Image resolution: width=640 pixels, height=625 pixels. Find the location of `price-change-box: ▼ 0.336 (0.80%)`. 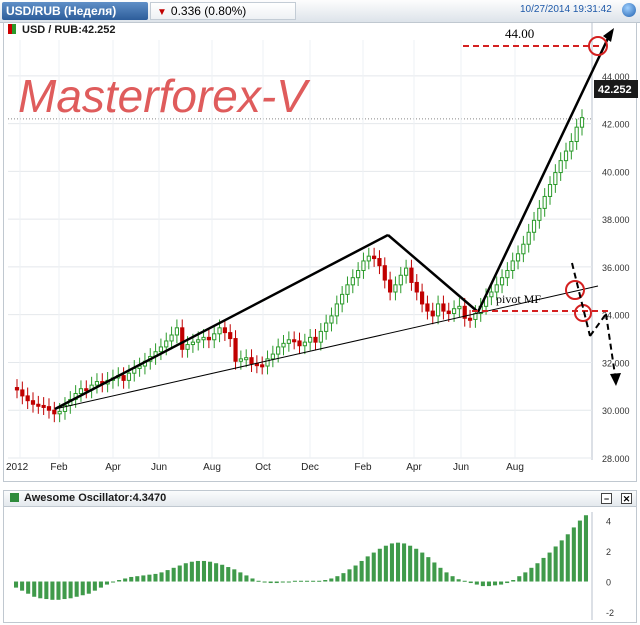

price-change-box: ▼ 0.336 (0.80%) is located at coordinates (223, 11).